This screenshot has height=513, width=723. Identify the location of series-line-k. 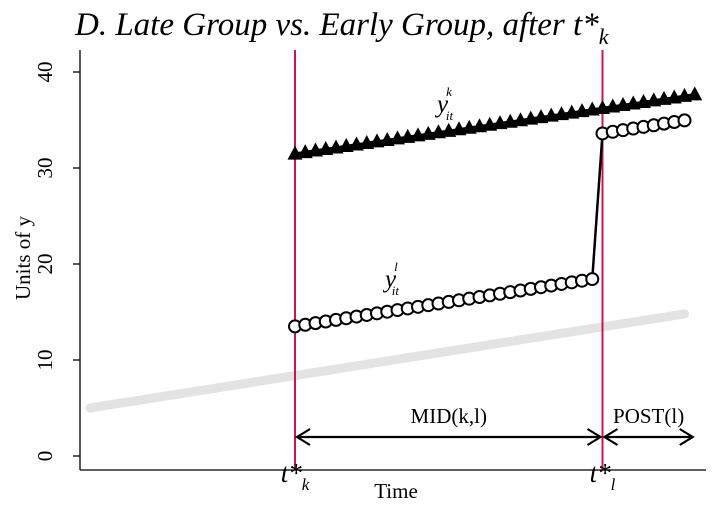
(494, 124).